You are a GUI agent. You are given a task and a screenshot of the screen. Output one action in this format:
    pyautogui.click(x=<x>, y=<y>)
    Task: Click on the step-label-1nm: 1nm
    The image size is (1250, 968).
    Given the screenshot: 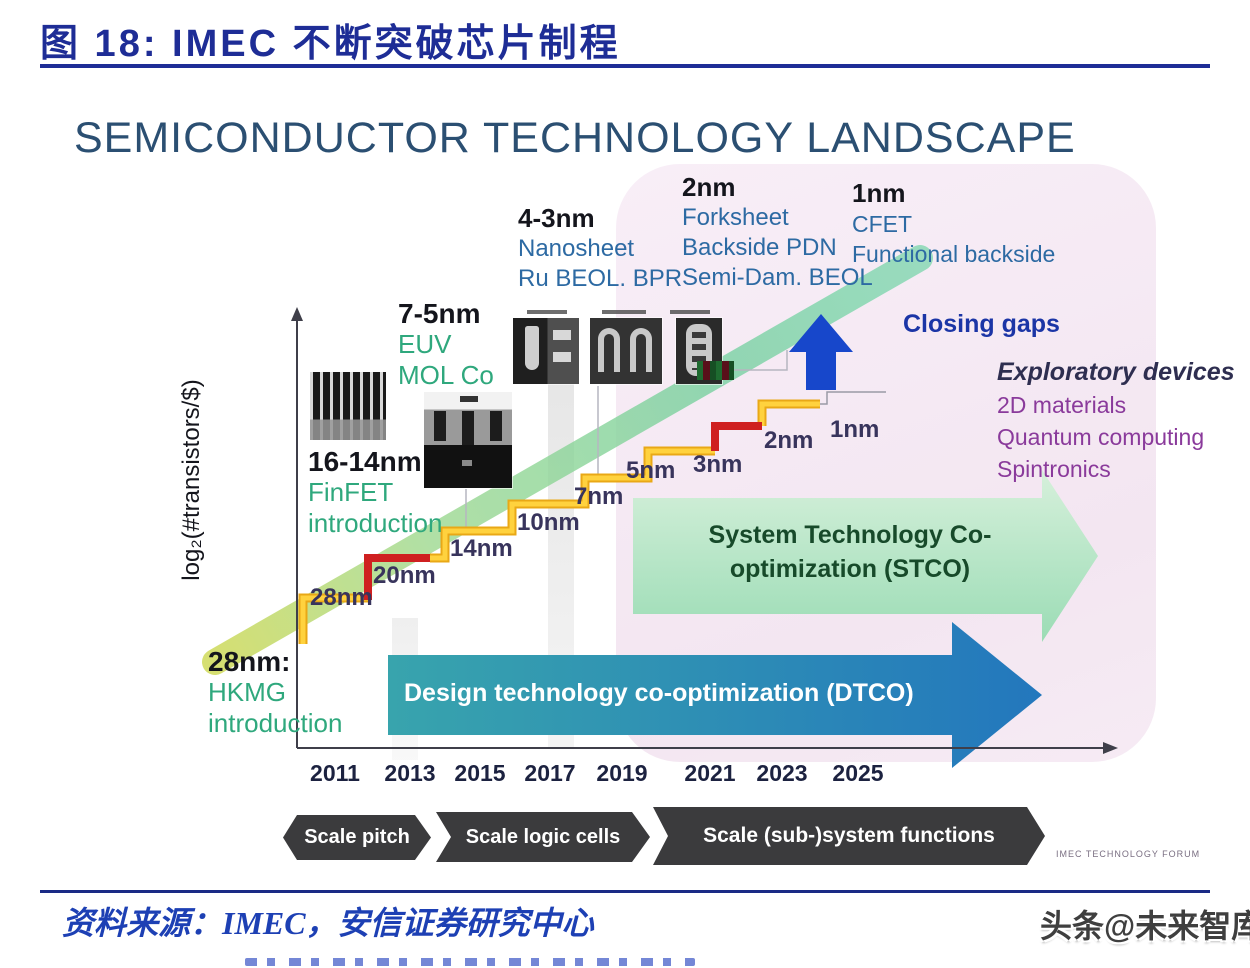 What is the action you would take?
    pyautogui.click(x=855, y=429)
    